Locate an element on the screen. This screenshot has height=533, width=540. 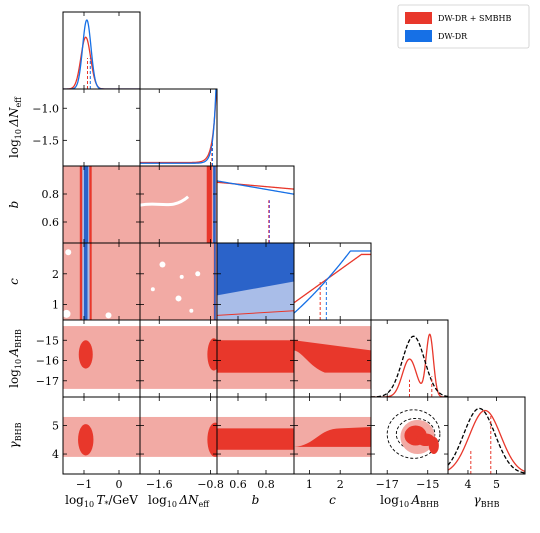
panel-T-A is located at coordinates (101, 357).